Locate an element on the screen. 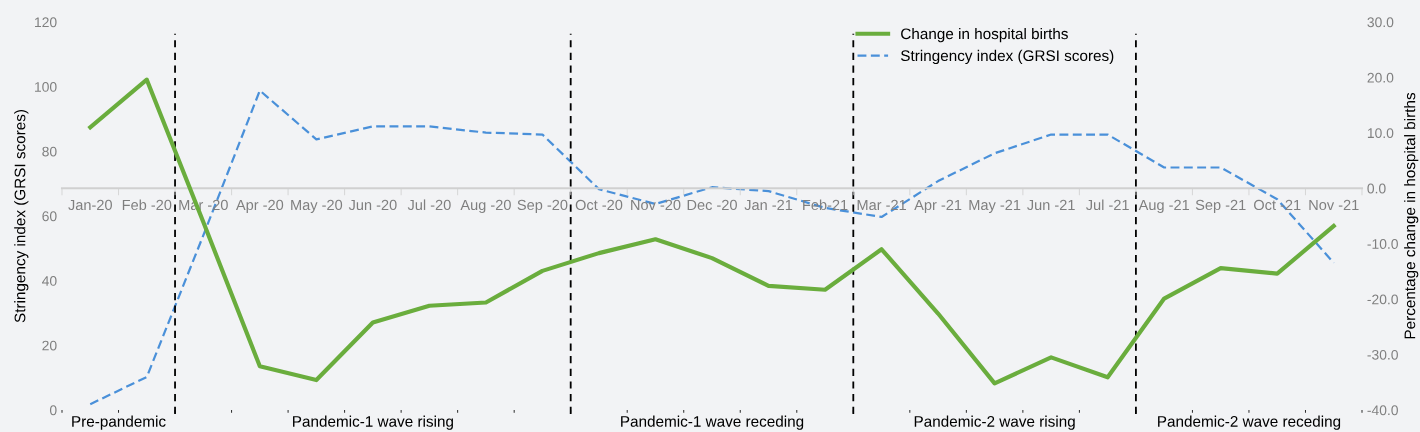 Image resolution: width=1420 pixels, height=432 pixels. y2-axis-title: Percentage change in hospital births is located at coordinates (1411, 215).